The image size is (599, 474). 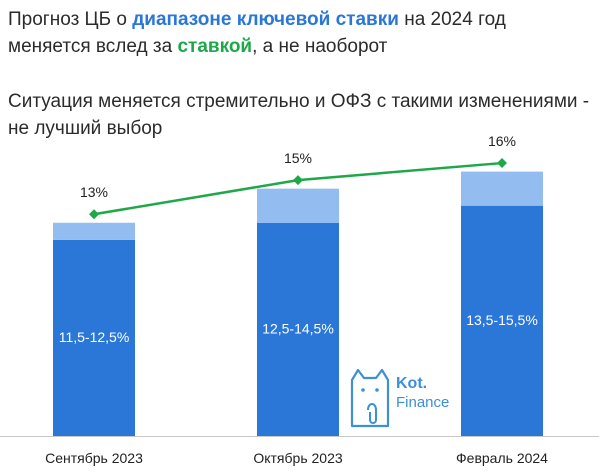 I want to click on bar-data-label: 13,5-15,5%, so click(x=502, y=320).